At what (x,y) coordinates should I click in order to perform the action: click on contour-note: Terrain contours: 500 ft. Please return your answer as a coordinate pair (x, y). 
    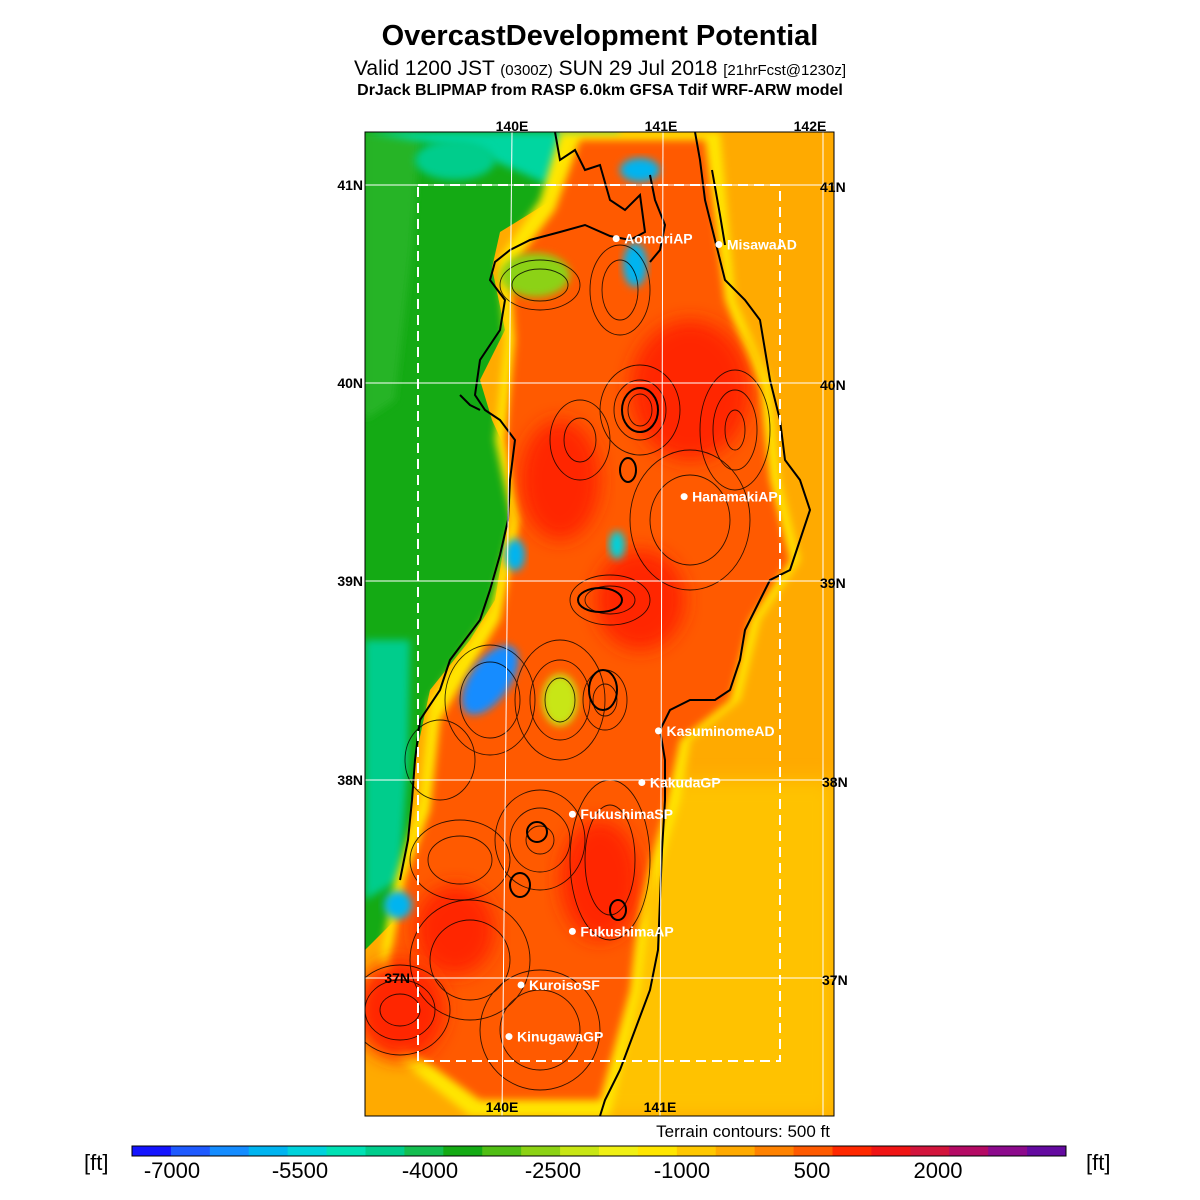
    Looking at the image, I should click on (743, 1131).